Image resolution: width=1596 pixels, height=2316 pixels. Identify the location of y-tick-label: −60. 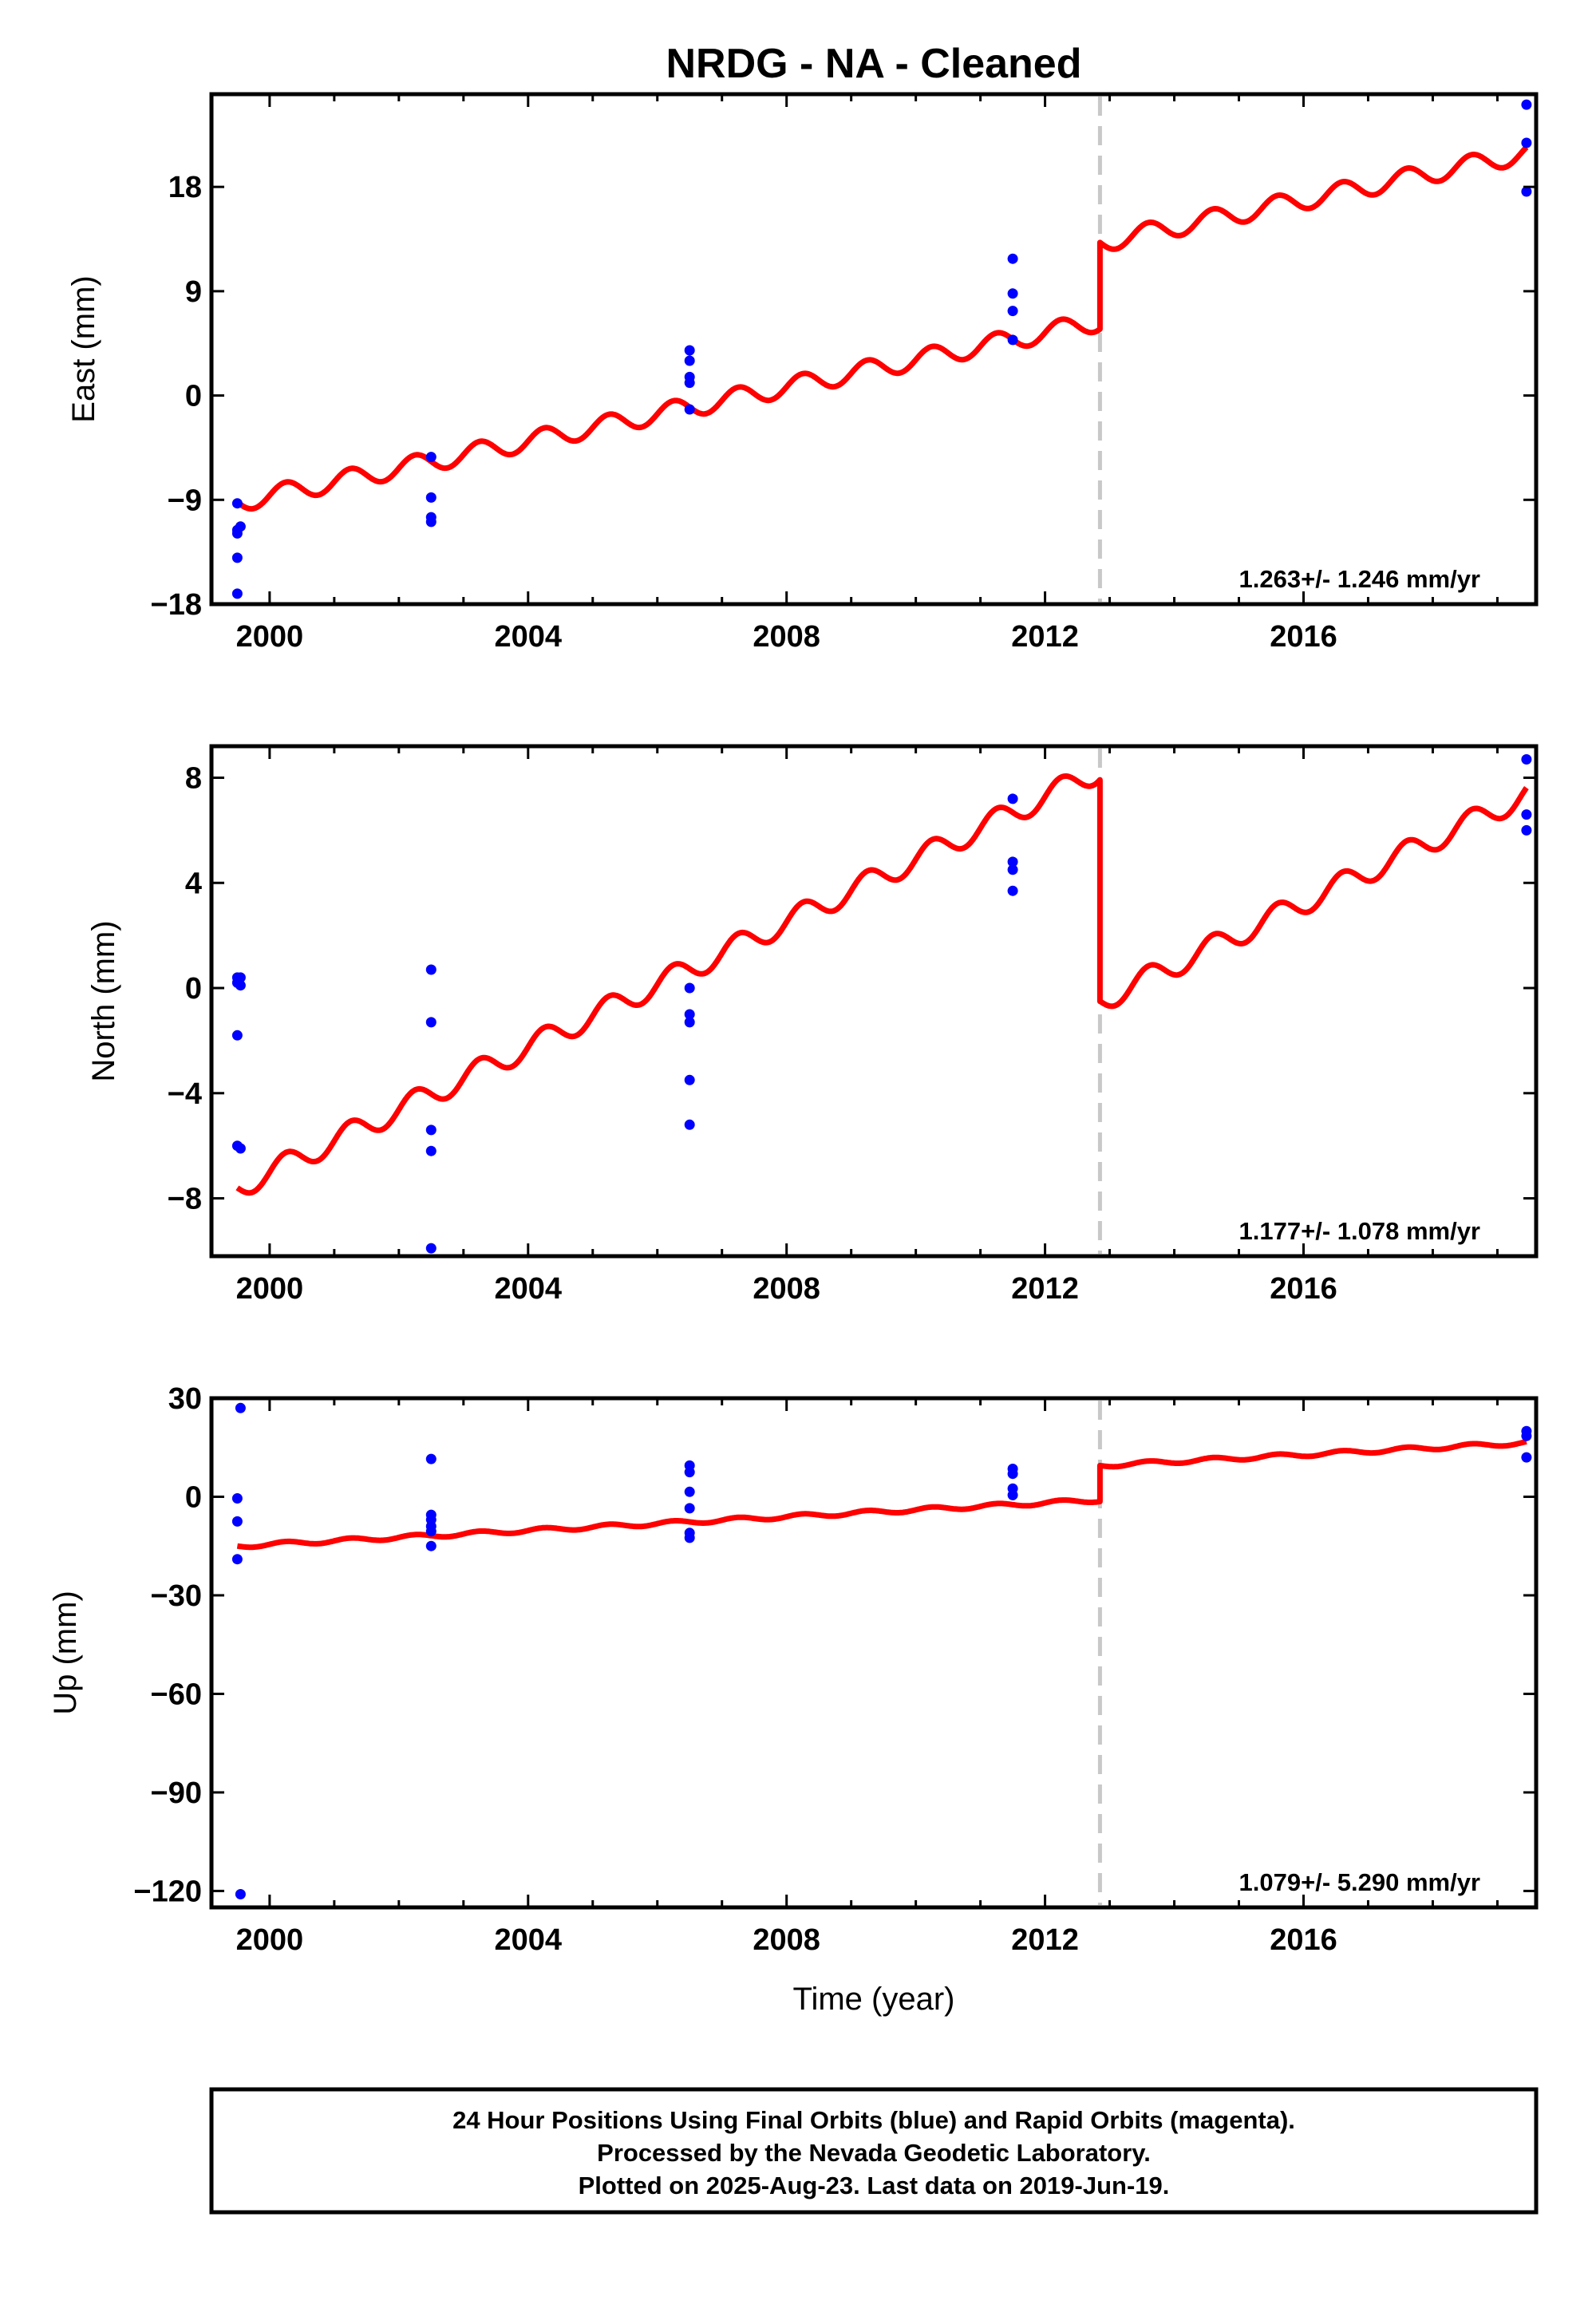
(176, 1694).